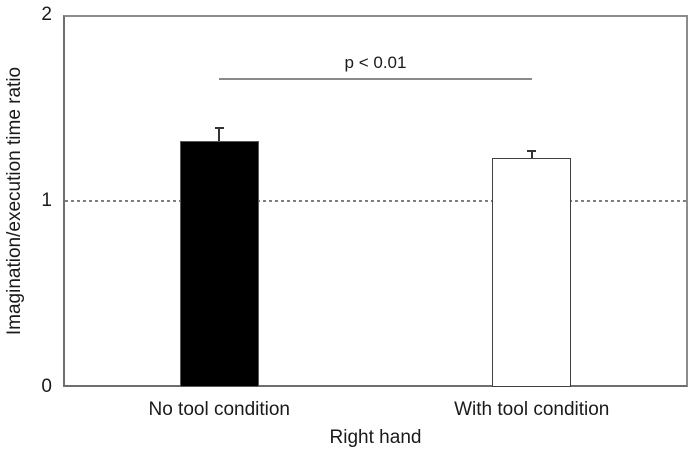  Describe the element at coordinates (532, 409) in the screenshot. I see `x-category-label-with-tool: With tool condition` at that location.